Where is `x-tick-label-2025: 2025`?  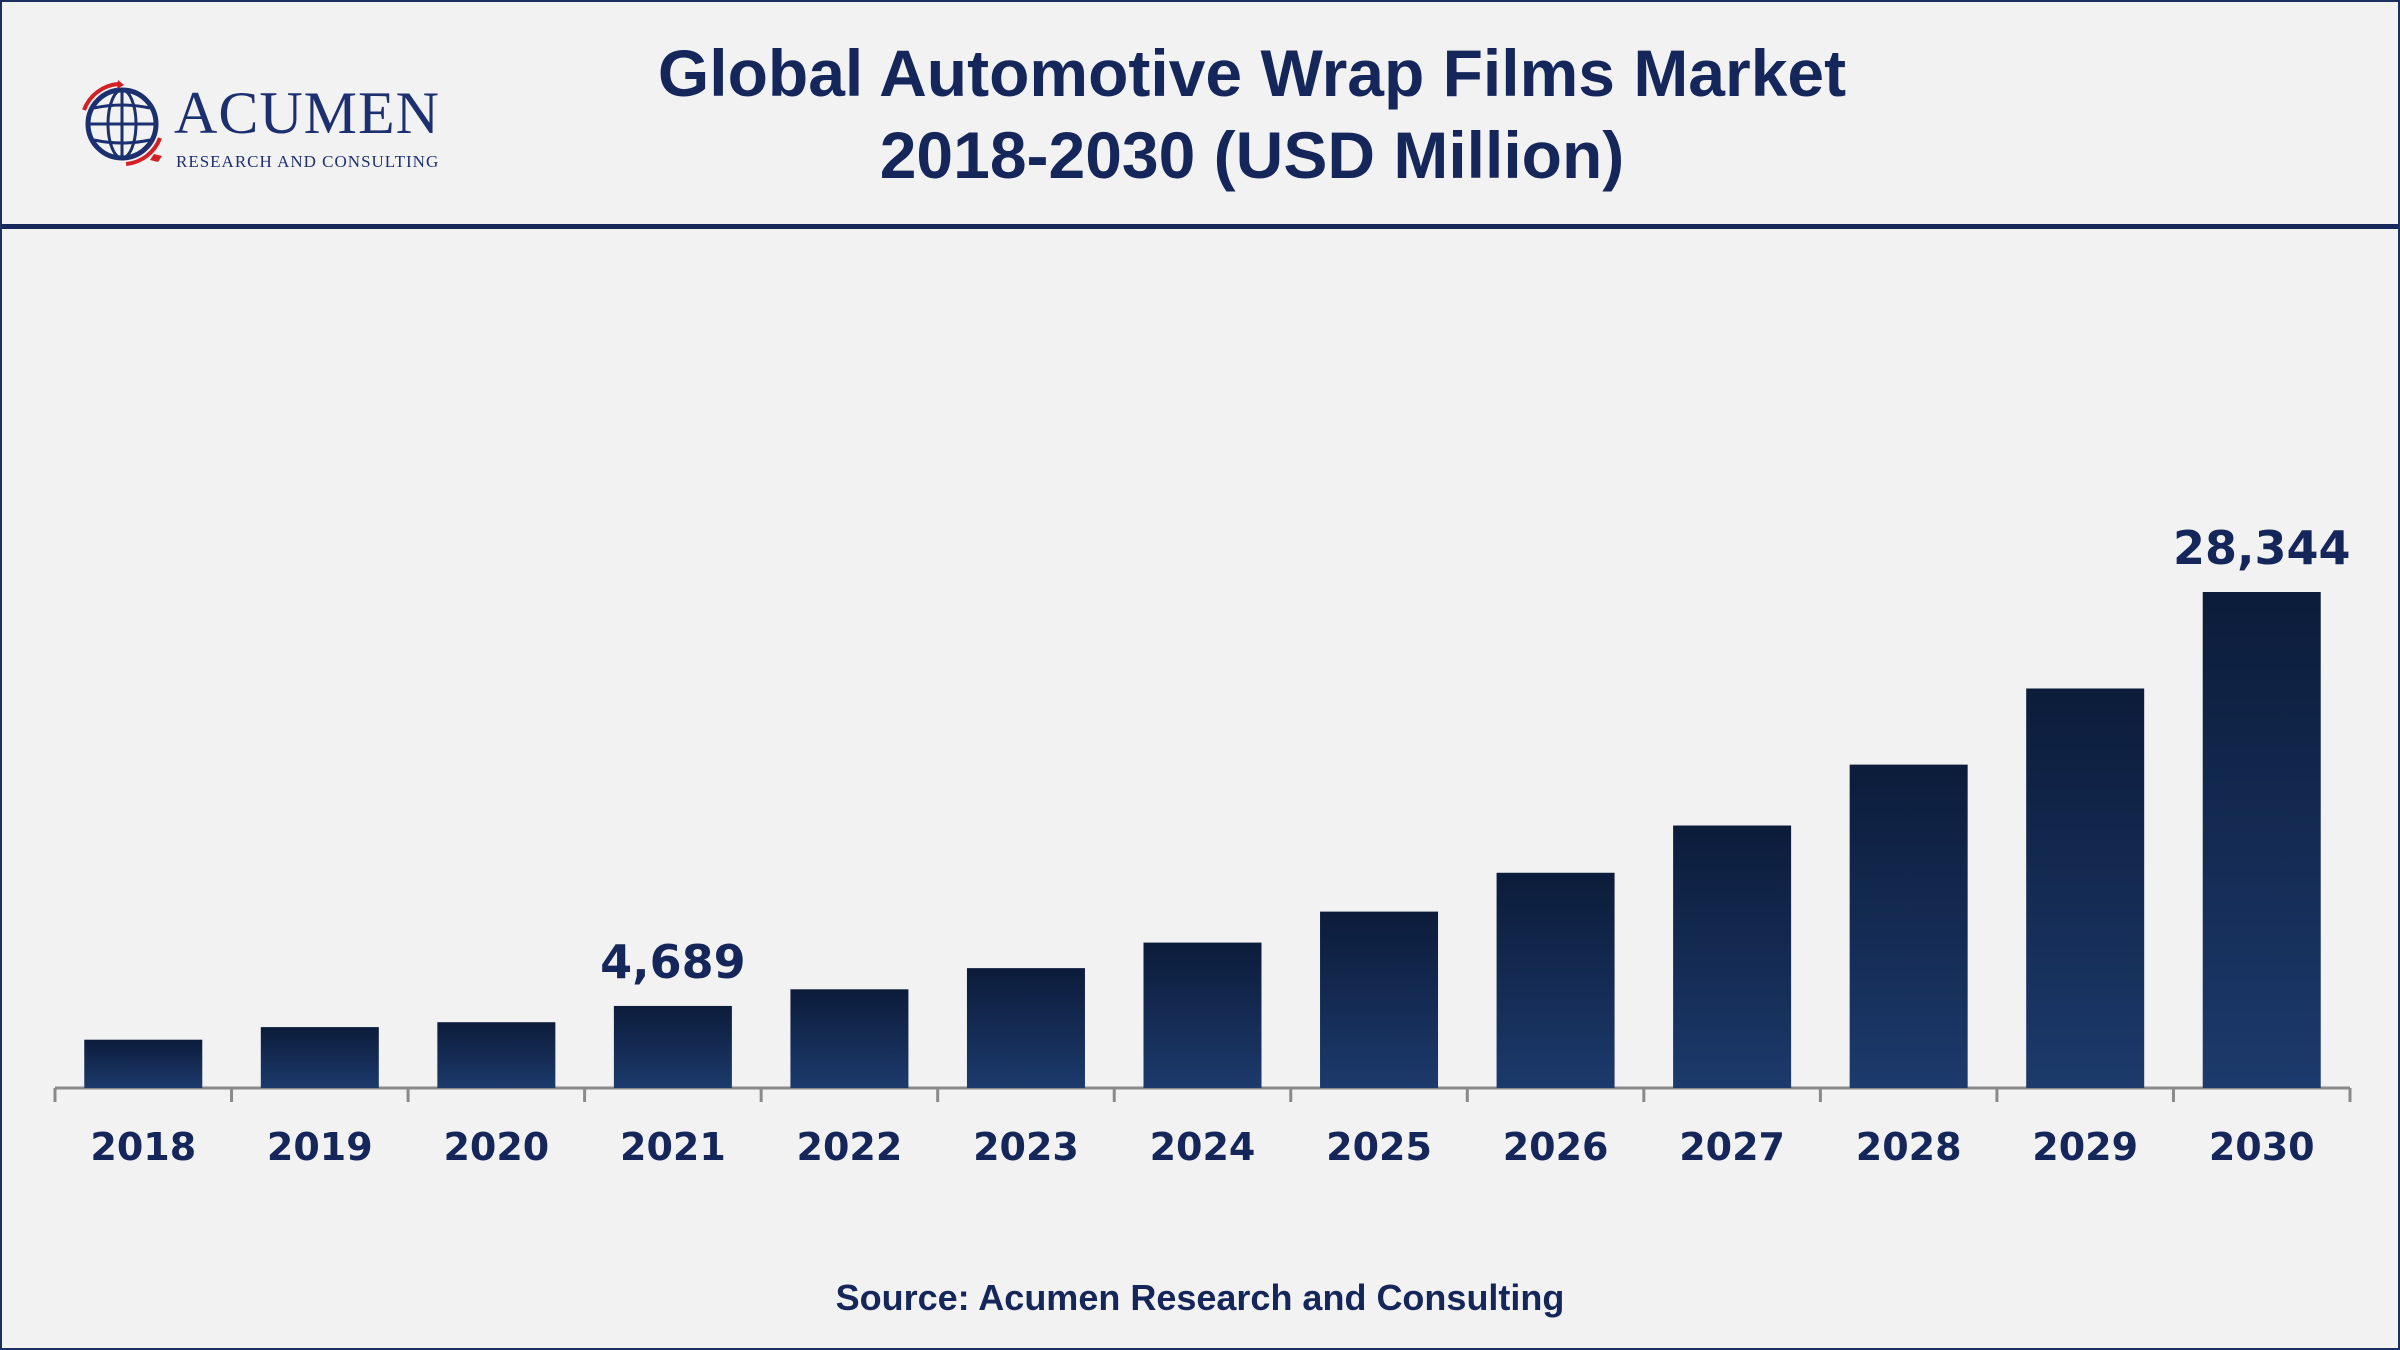 x-tick-label-2025: 2025 is located at coordinates (1379, 1147).